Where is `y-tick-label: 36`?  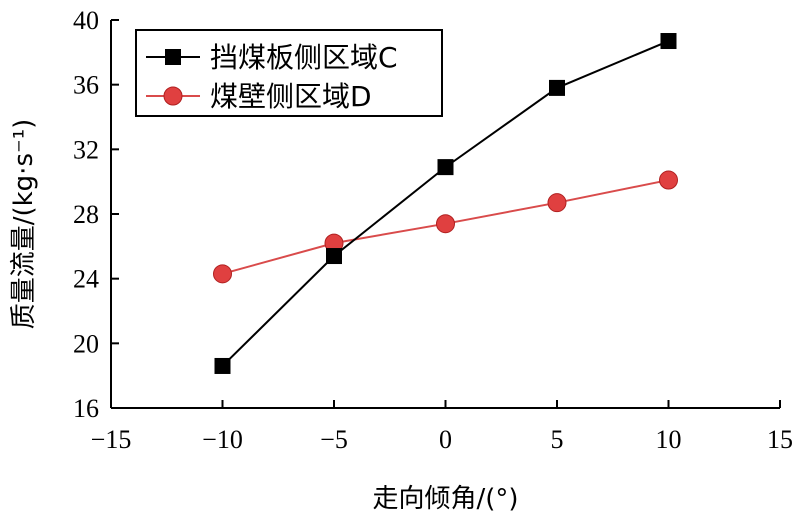
y-tick-label: 36 is located at coordinates (86, 85).